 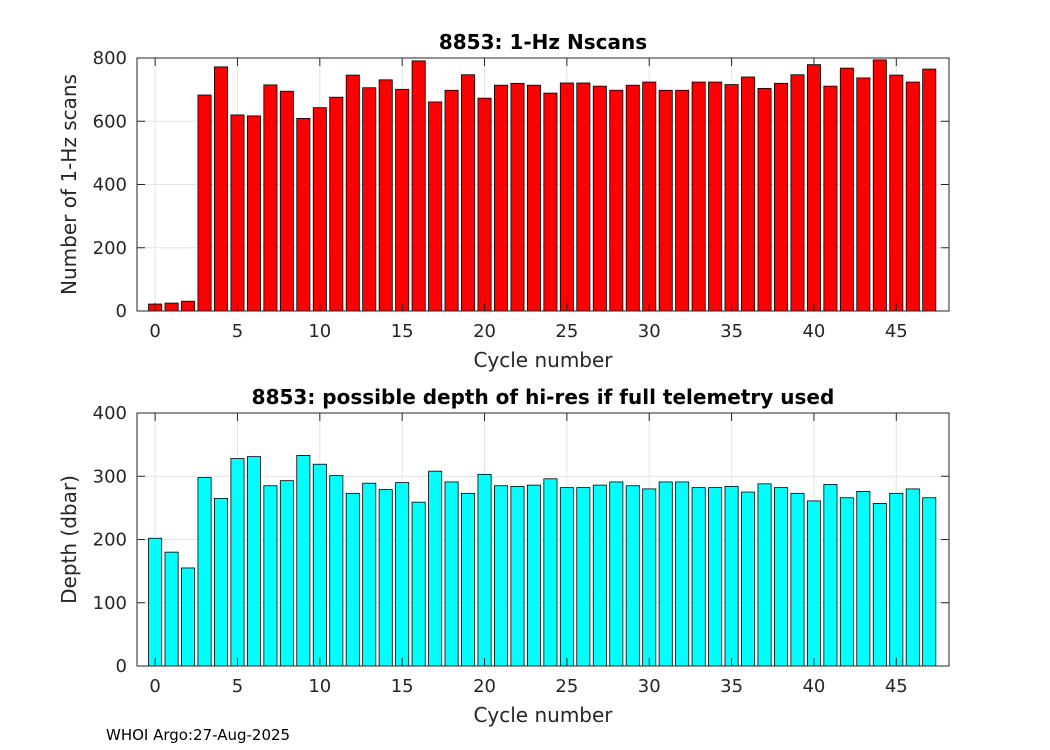 I want to click on y-tick-label: 100, so click(x=110, y=603).